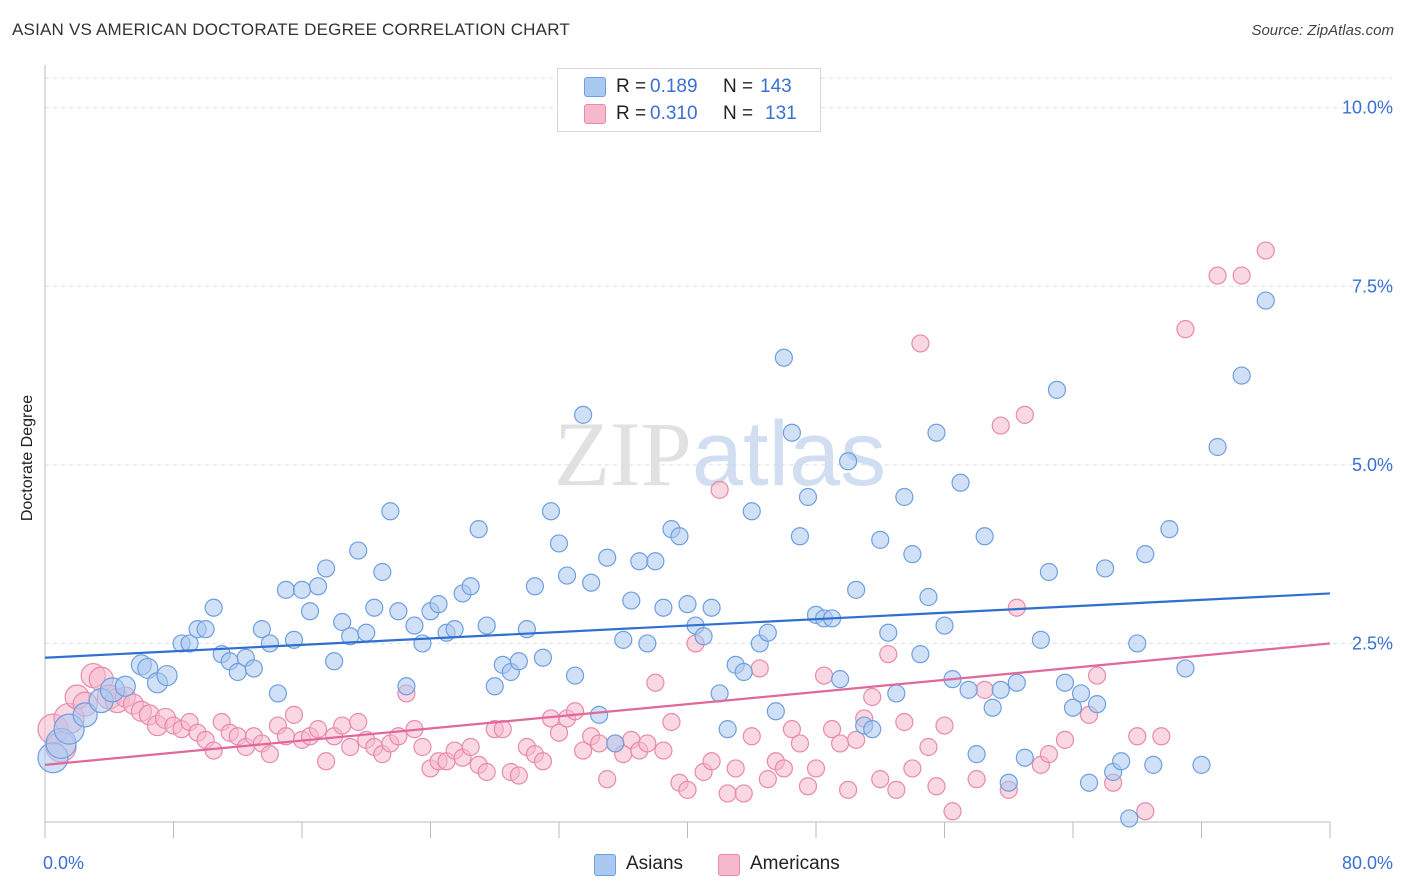 This screenshot has height=892, width=1406. I want to click on americans-legend-swatch, so click(729, 865).